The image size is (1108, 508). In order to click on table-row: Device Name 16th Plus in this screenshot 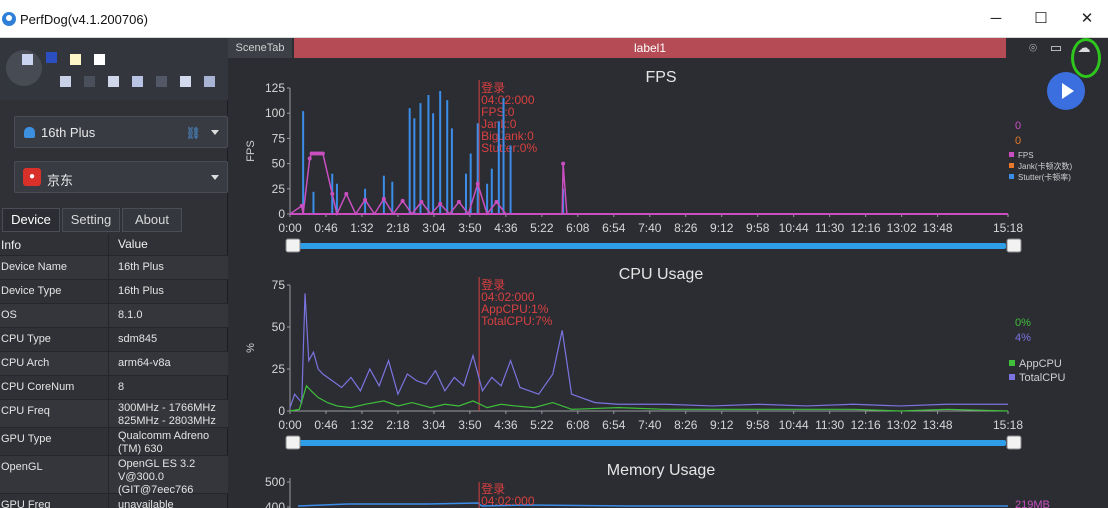, I will do `click(114, 268)`.